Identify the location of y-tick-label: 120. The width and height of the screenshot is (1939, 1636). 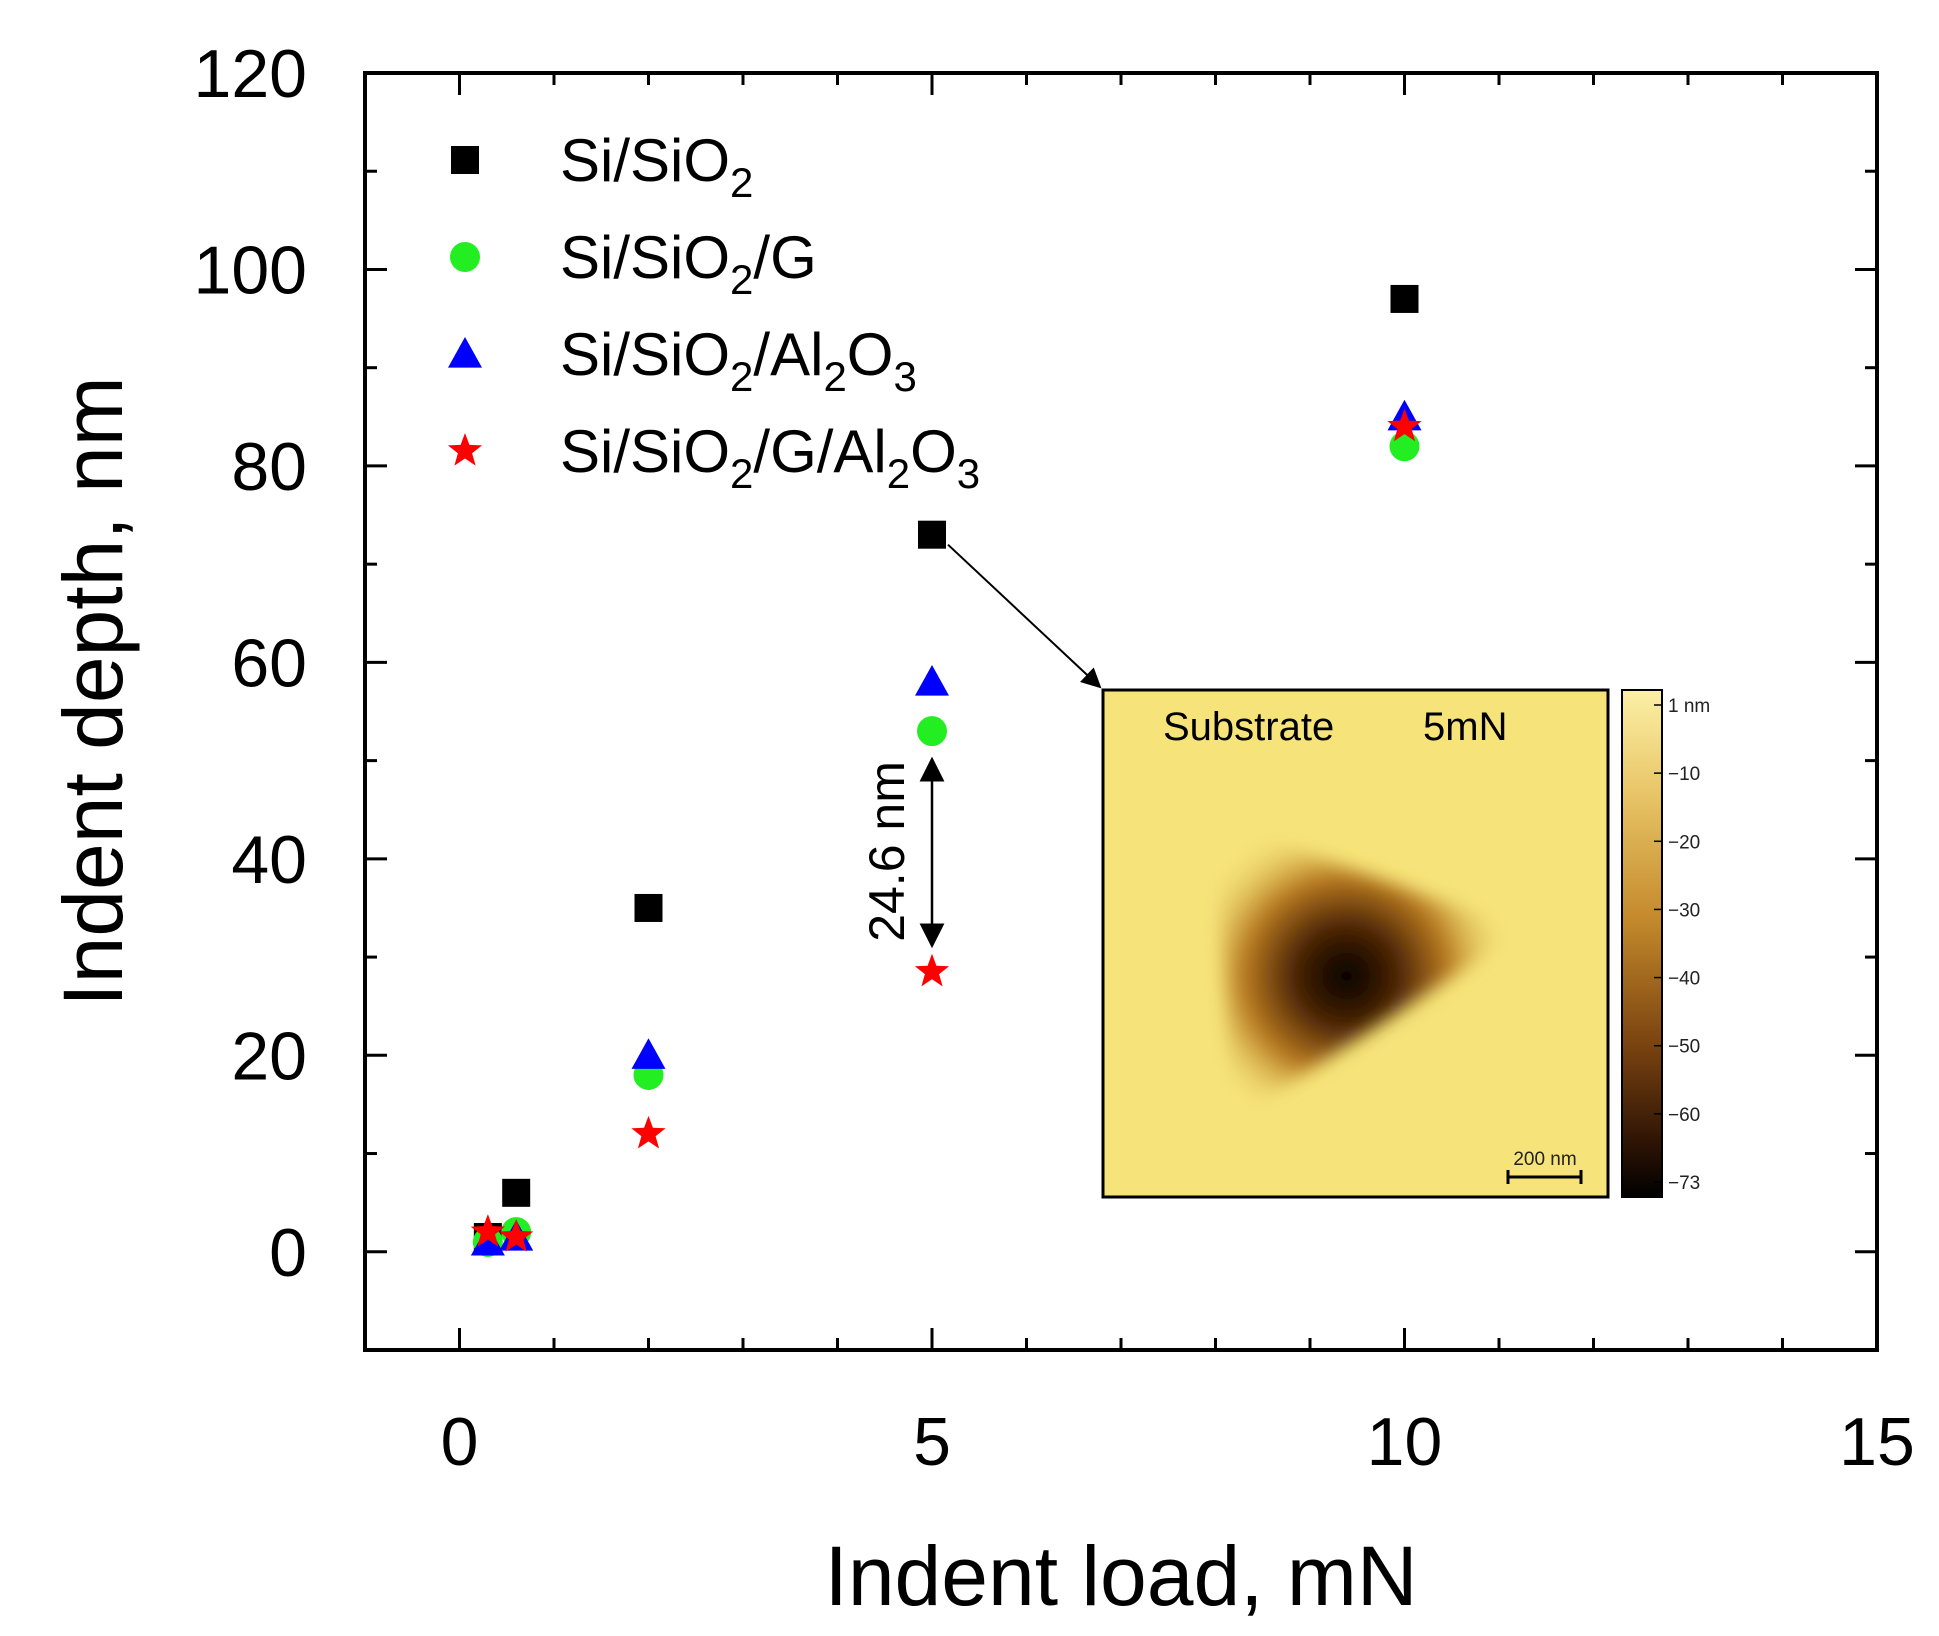
(250, 74).